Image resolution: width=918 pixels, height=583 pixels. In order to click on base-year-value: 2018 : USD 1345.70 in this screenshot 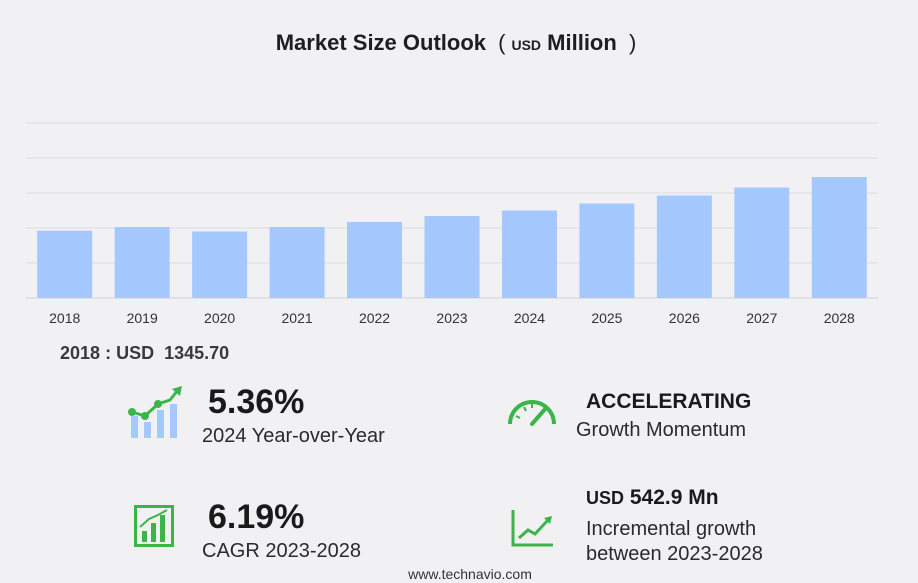, I will do `click(144, 353)`.